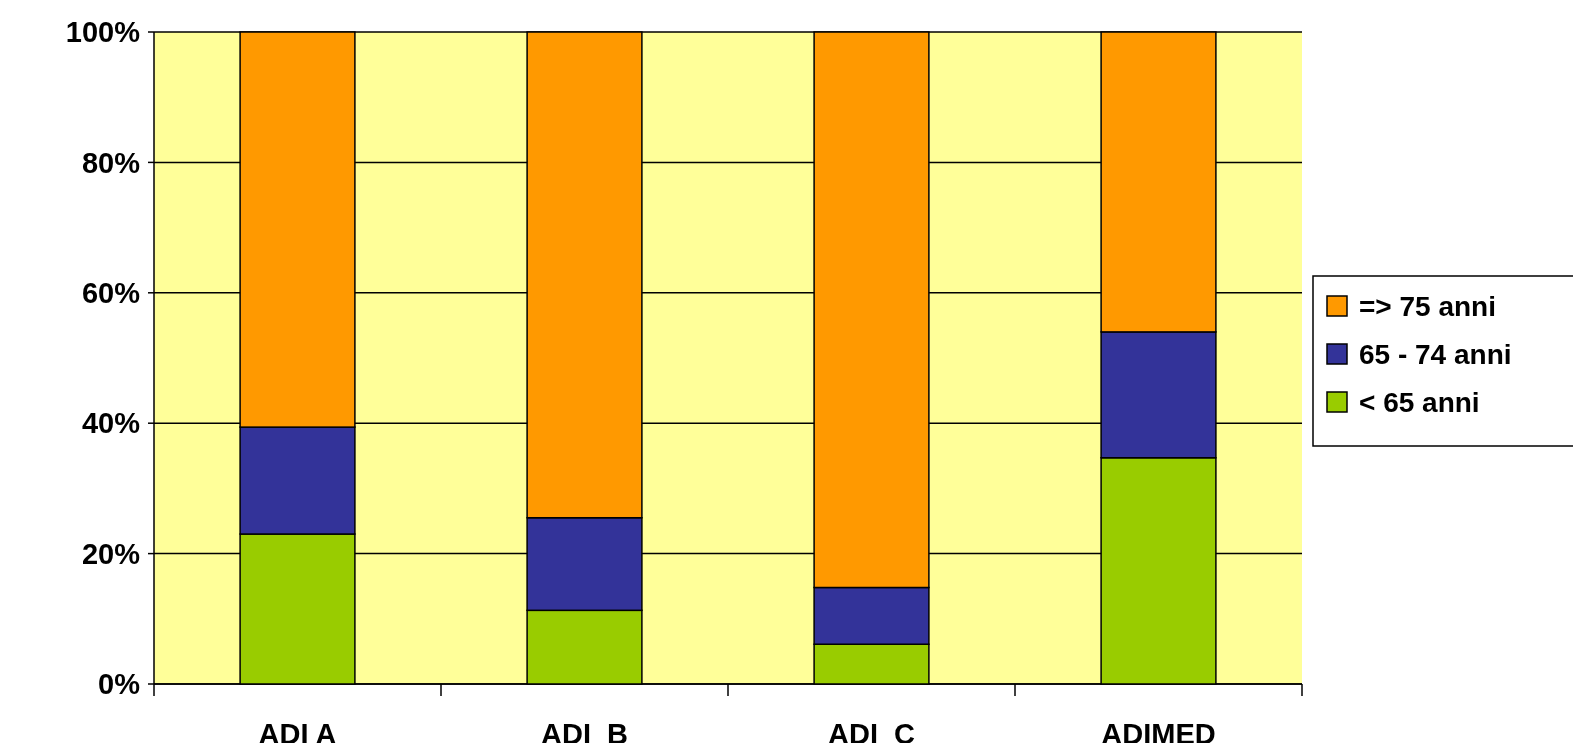  I want to click on y-tick-label: 100%, so click(103, 32).